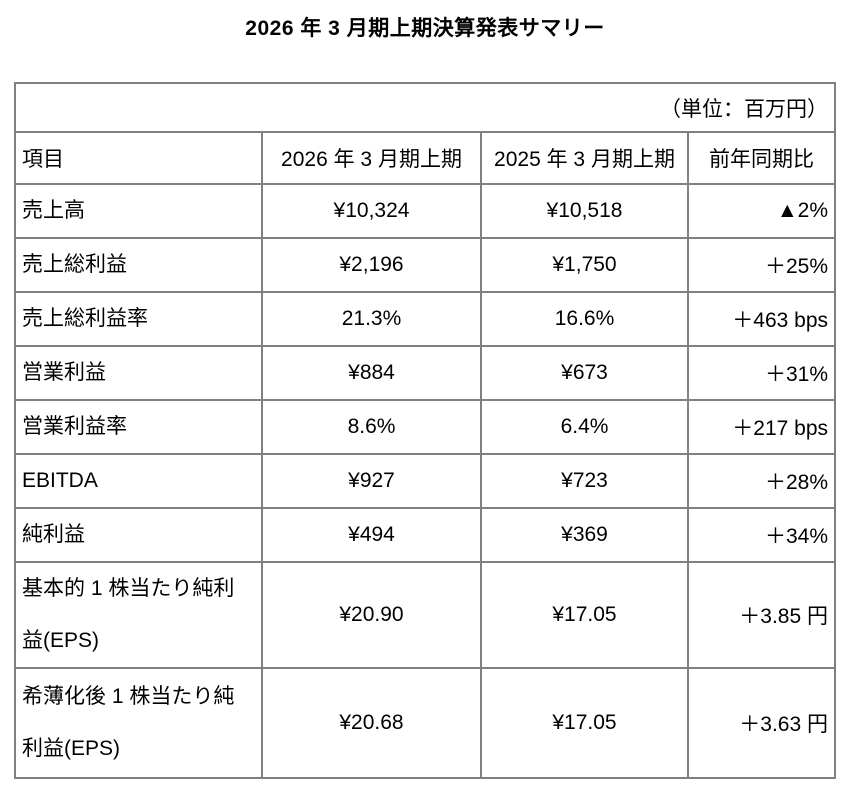  I want to click on table-row-ebitda: EBITDA ¥927 ¥723 ＋28%, so click(425, 481).